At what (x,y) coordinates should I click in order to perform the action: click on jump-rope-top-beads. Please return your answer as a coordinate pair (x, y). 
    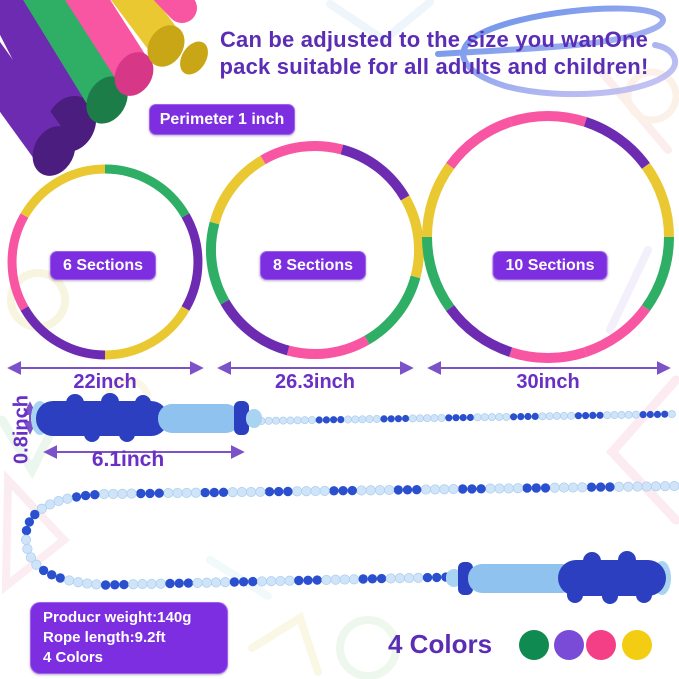
    Looking at the image, I should click on (466, 417).